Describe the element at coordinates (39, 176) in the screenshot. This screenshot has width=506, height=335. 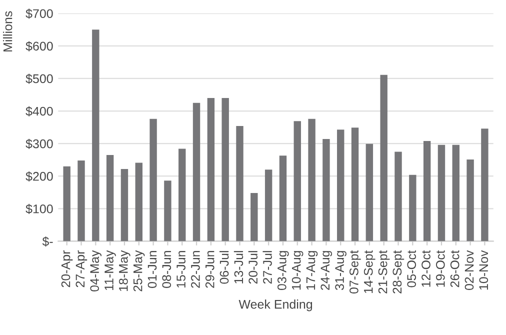
I see `y-tick-label: $200` at that location.